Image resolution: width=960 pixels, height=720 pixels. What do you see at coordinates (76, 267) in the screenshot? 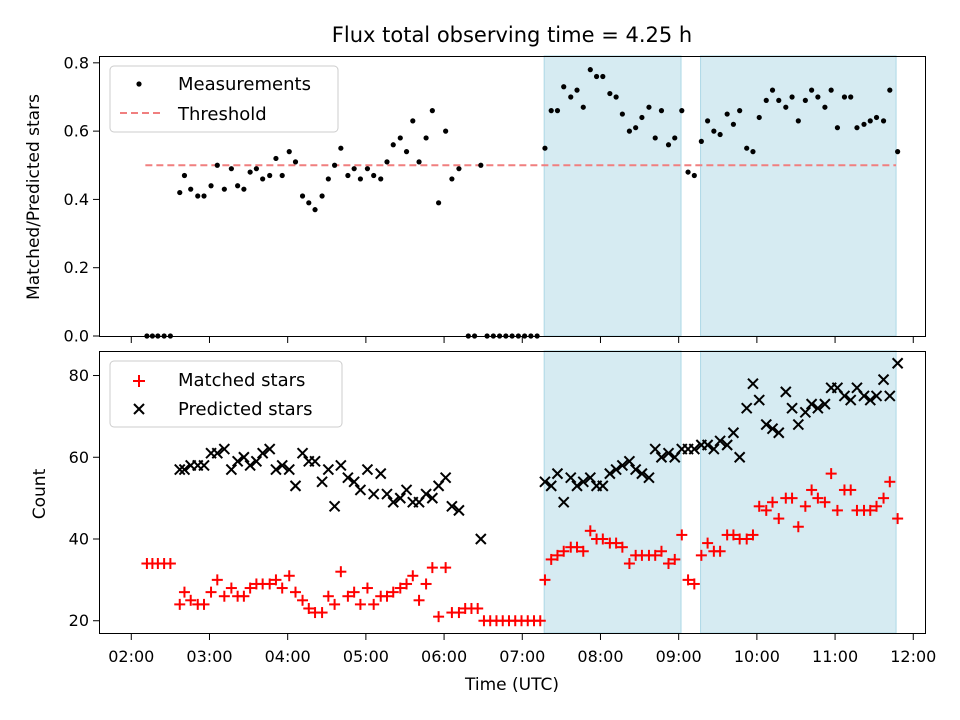
I see `y-tick-label: 0.2` at bounding box center [76, 267].